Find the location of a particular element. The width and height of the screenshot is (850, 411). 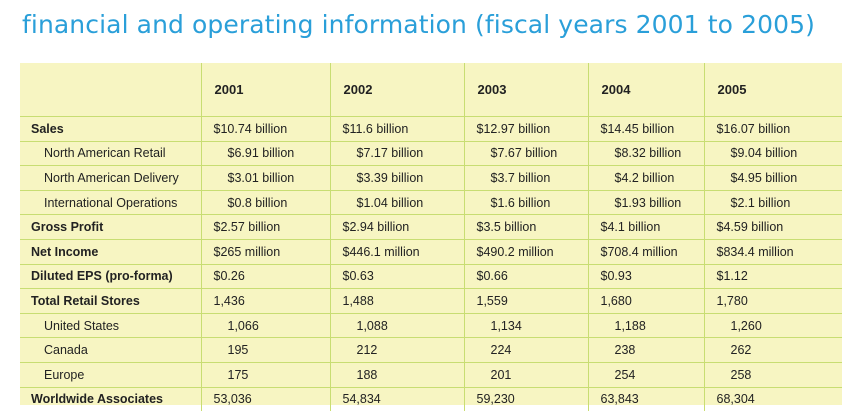

table-cell: $0.8 billion is located at coordinates (265, 202).